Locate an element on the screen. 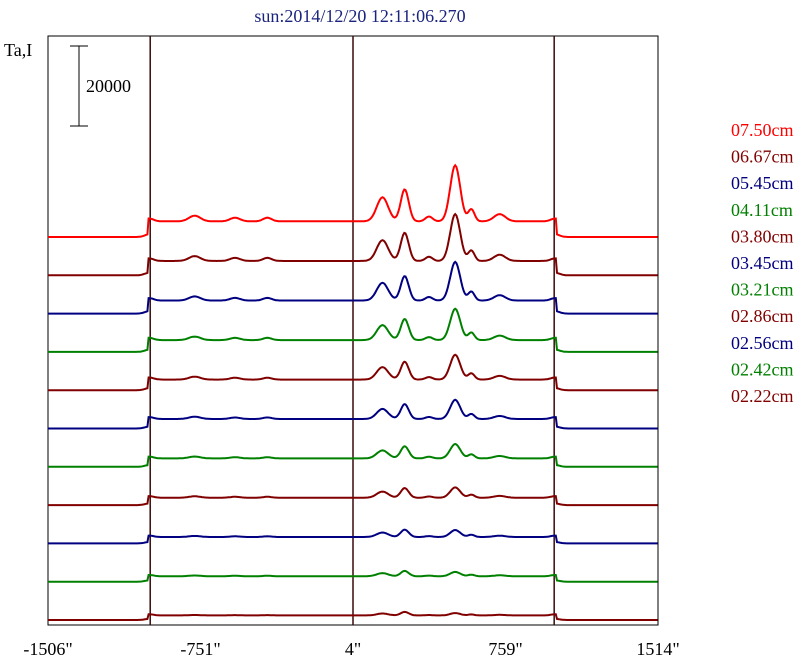  x-tick-label: -1506" is located at coordinates (47, 649).